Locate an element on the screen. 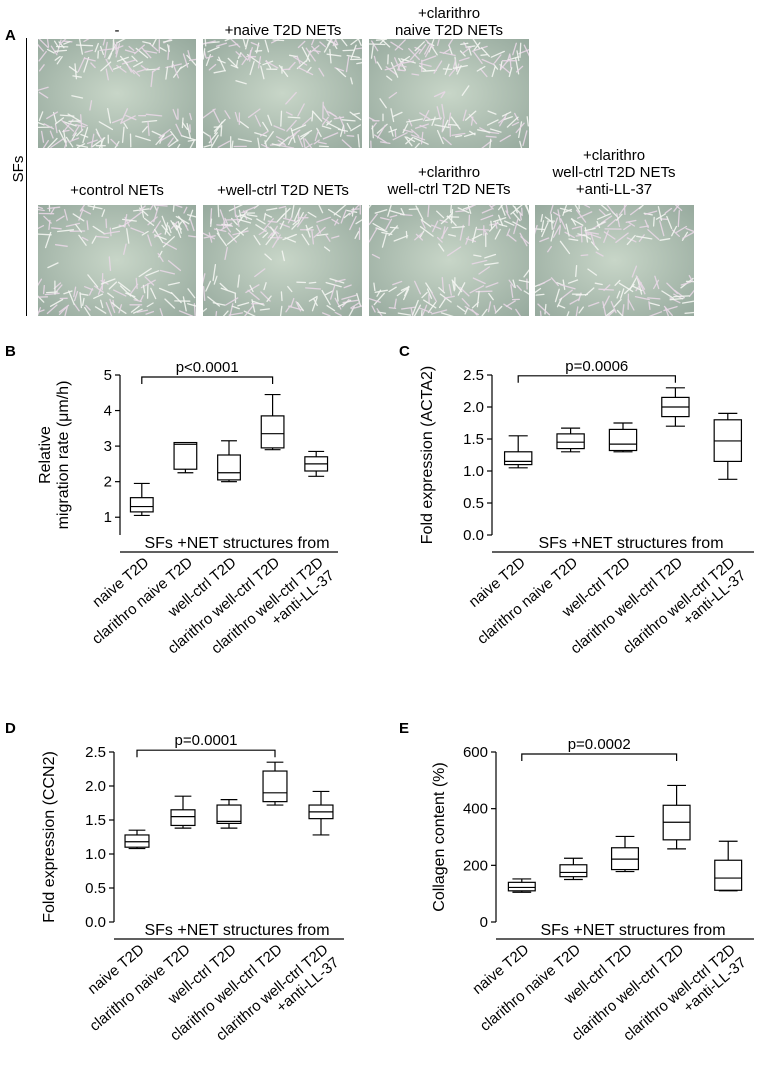 Image resolution: width=768 pixels, height=1078 pixels. chart-d-ytick-label-1: 0.5 is located at coordinates (95, 888).